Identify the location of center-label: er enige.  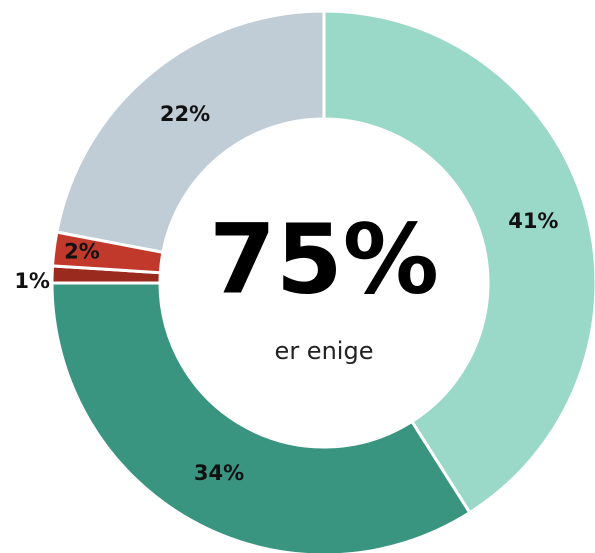
(324, 351).